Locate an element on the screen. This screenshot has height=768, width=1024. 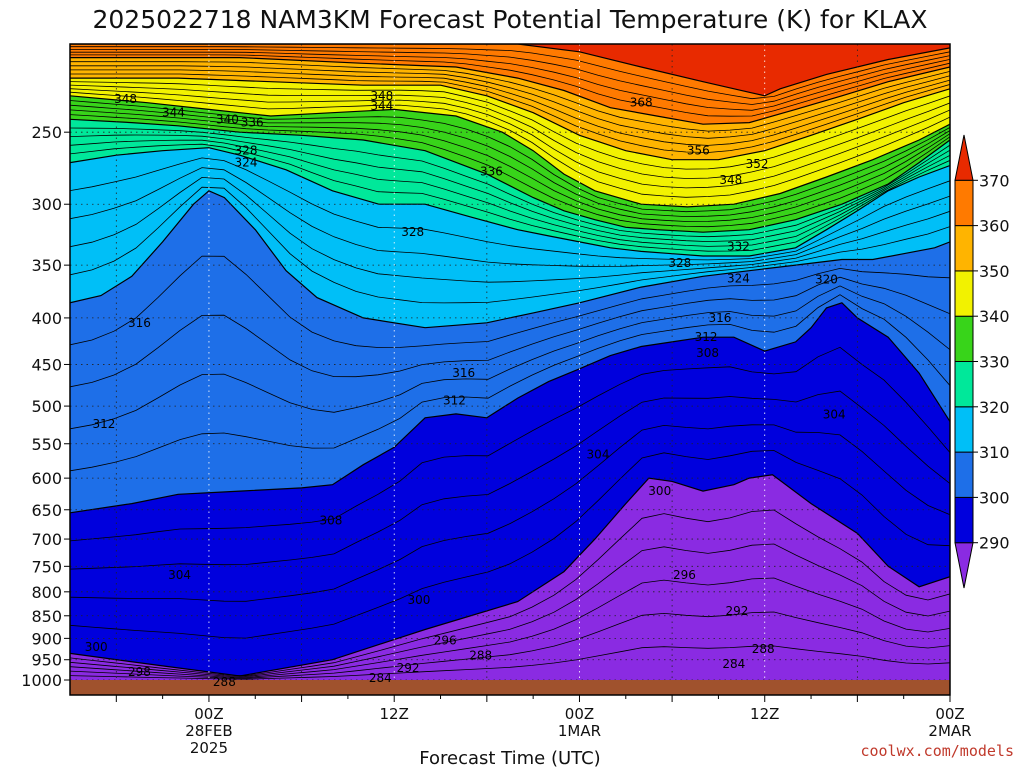
y-tick-label: 900 is located at coordinates (46, 638).